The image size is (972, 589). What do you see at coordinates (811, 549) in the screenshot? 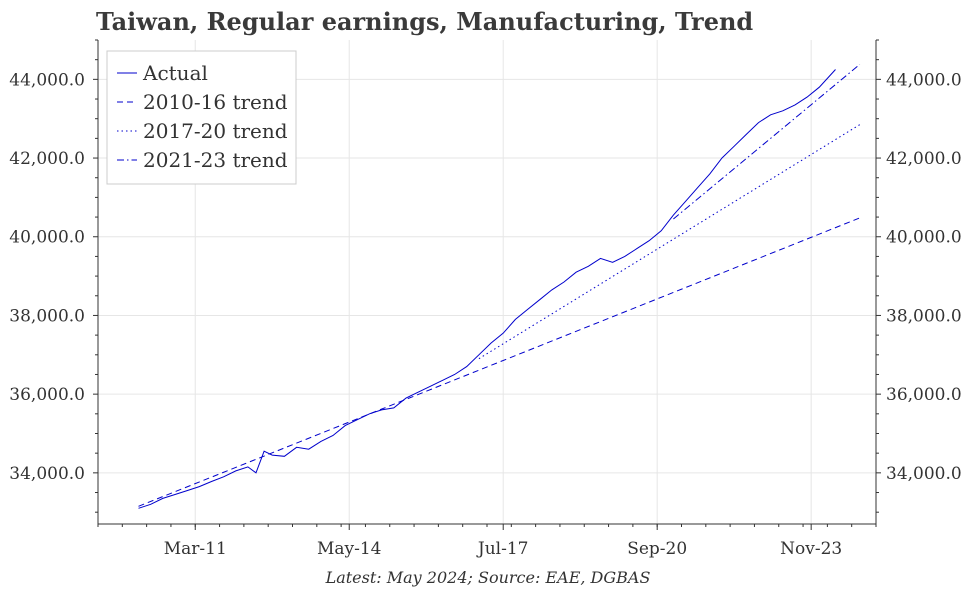
I see `x-tick-label: Nov-23` at bounding box center [811, 549].